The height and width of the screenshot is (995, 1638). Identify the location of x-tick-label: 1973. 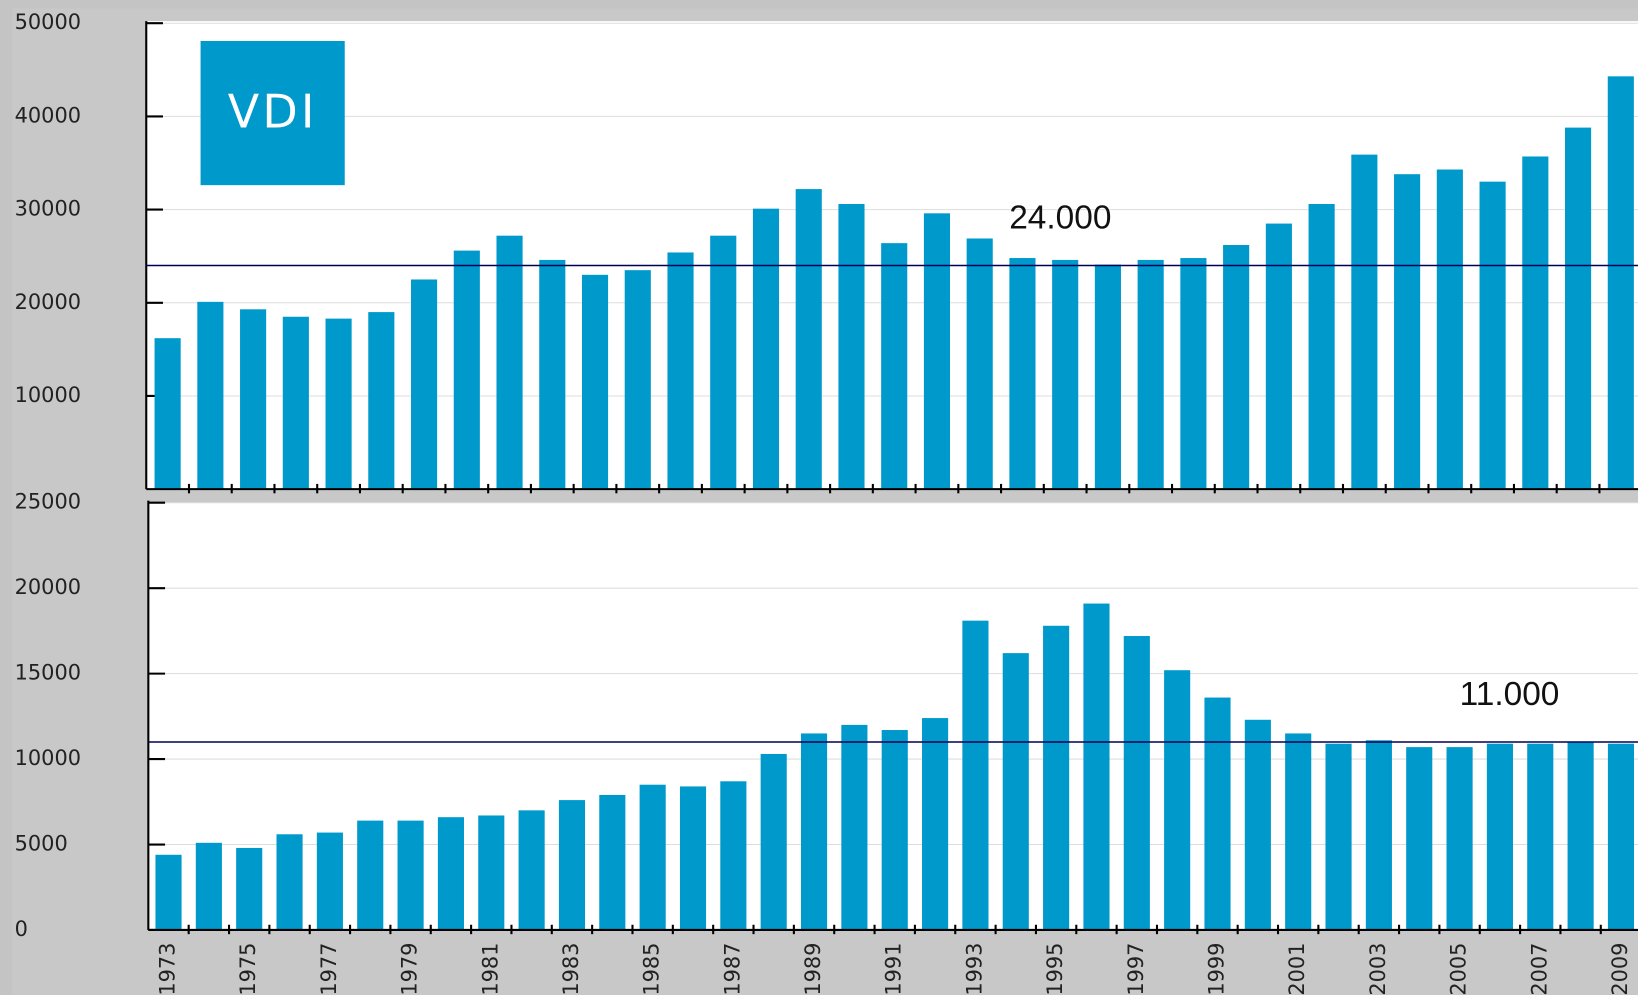
(168, 969).